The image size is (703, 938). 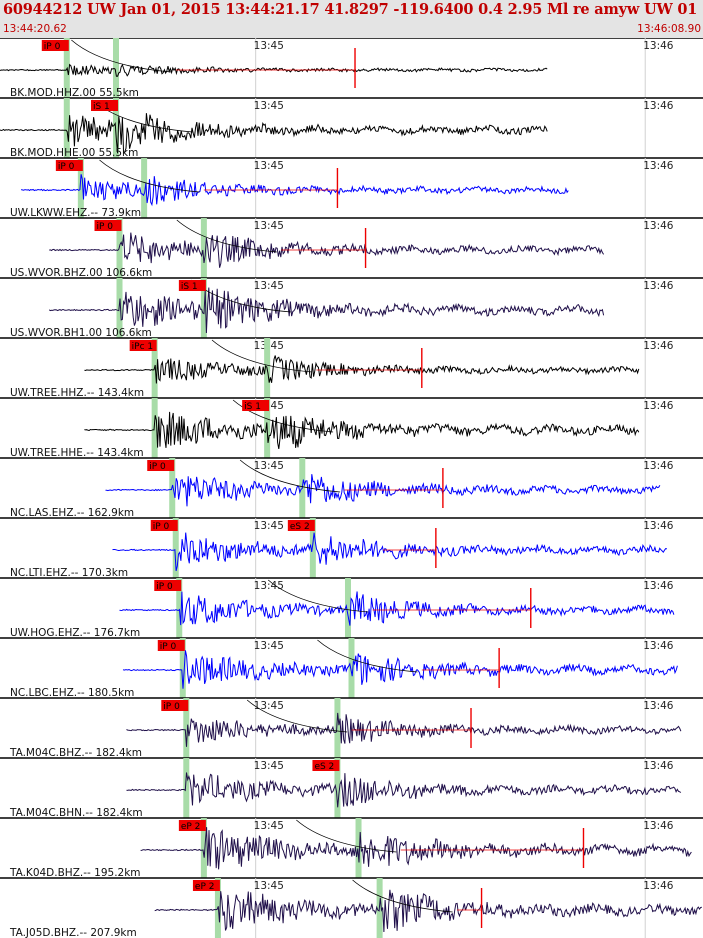 I want to click on window-end-time: 13:46:08.90, so click(x=669, y=29).